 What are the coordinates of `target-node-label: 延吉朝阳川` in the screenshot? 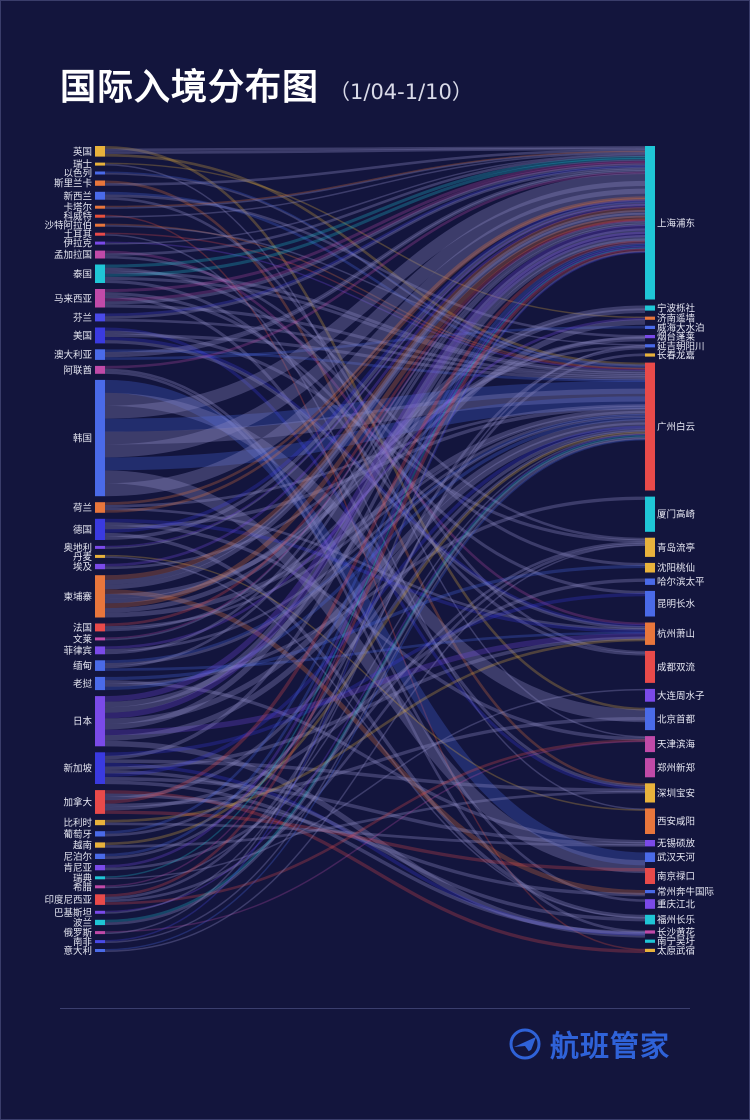 It's located at (681, 346).